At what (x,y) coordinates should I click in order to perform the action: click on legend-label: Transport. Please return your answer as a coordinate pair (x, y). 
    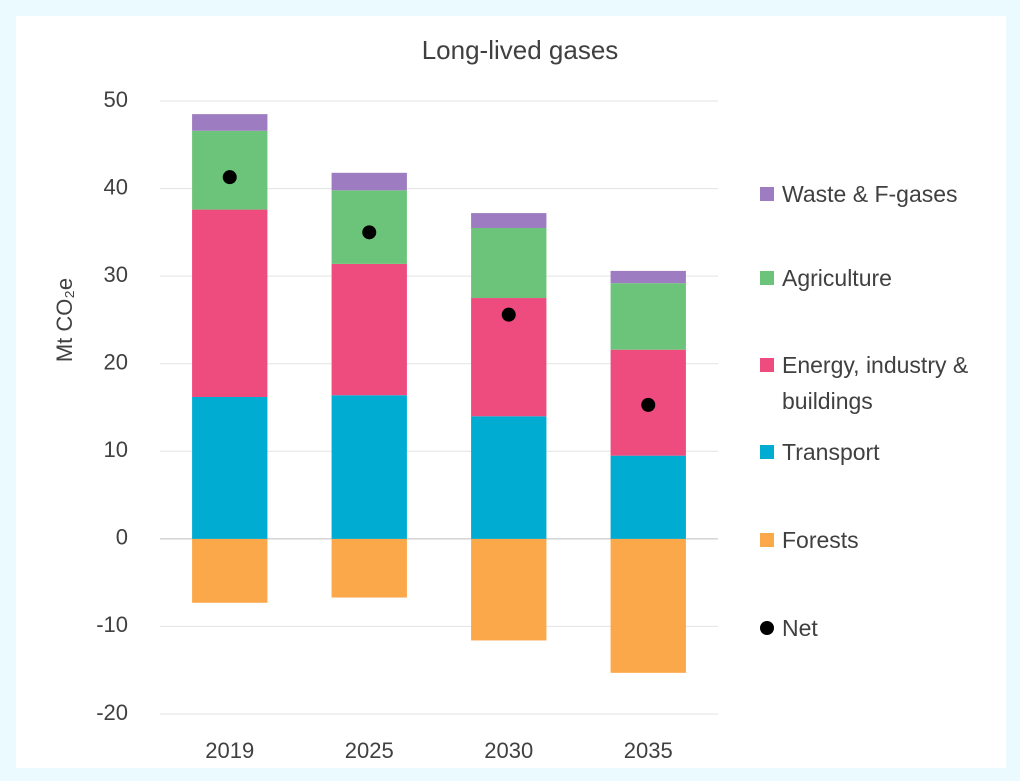
    Looking at the image, I should click on (831, 452).